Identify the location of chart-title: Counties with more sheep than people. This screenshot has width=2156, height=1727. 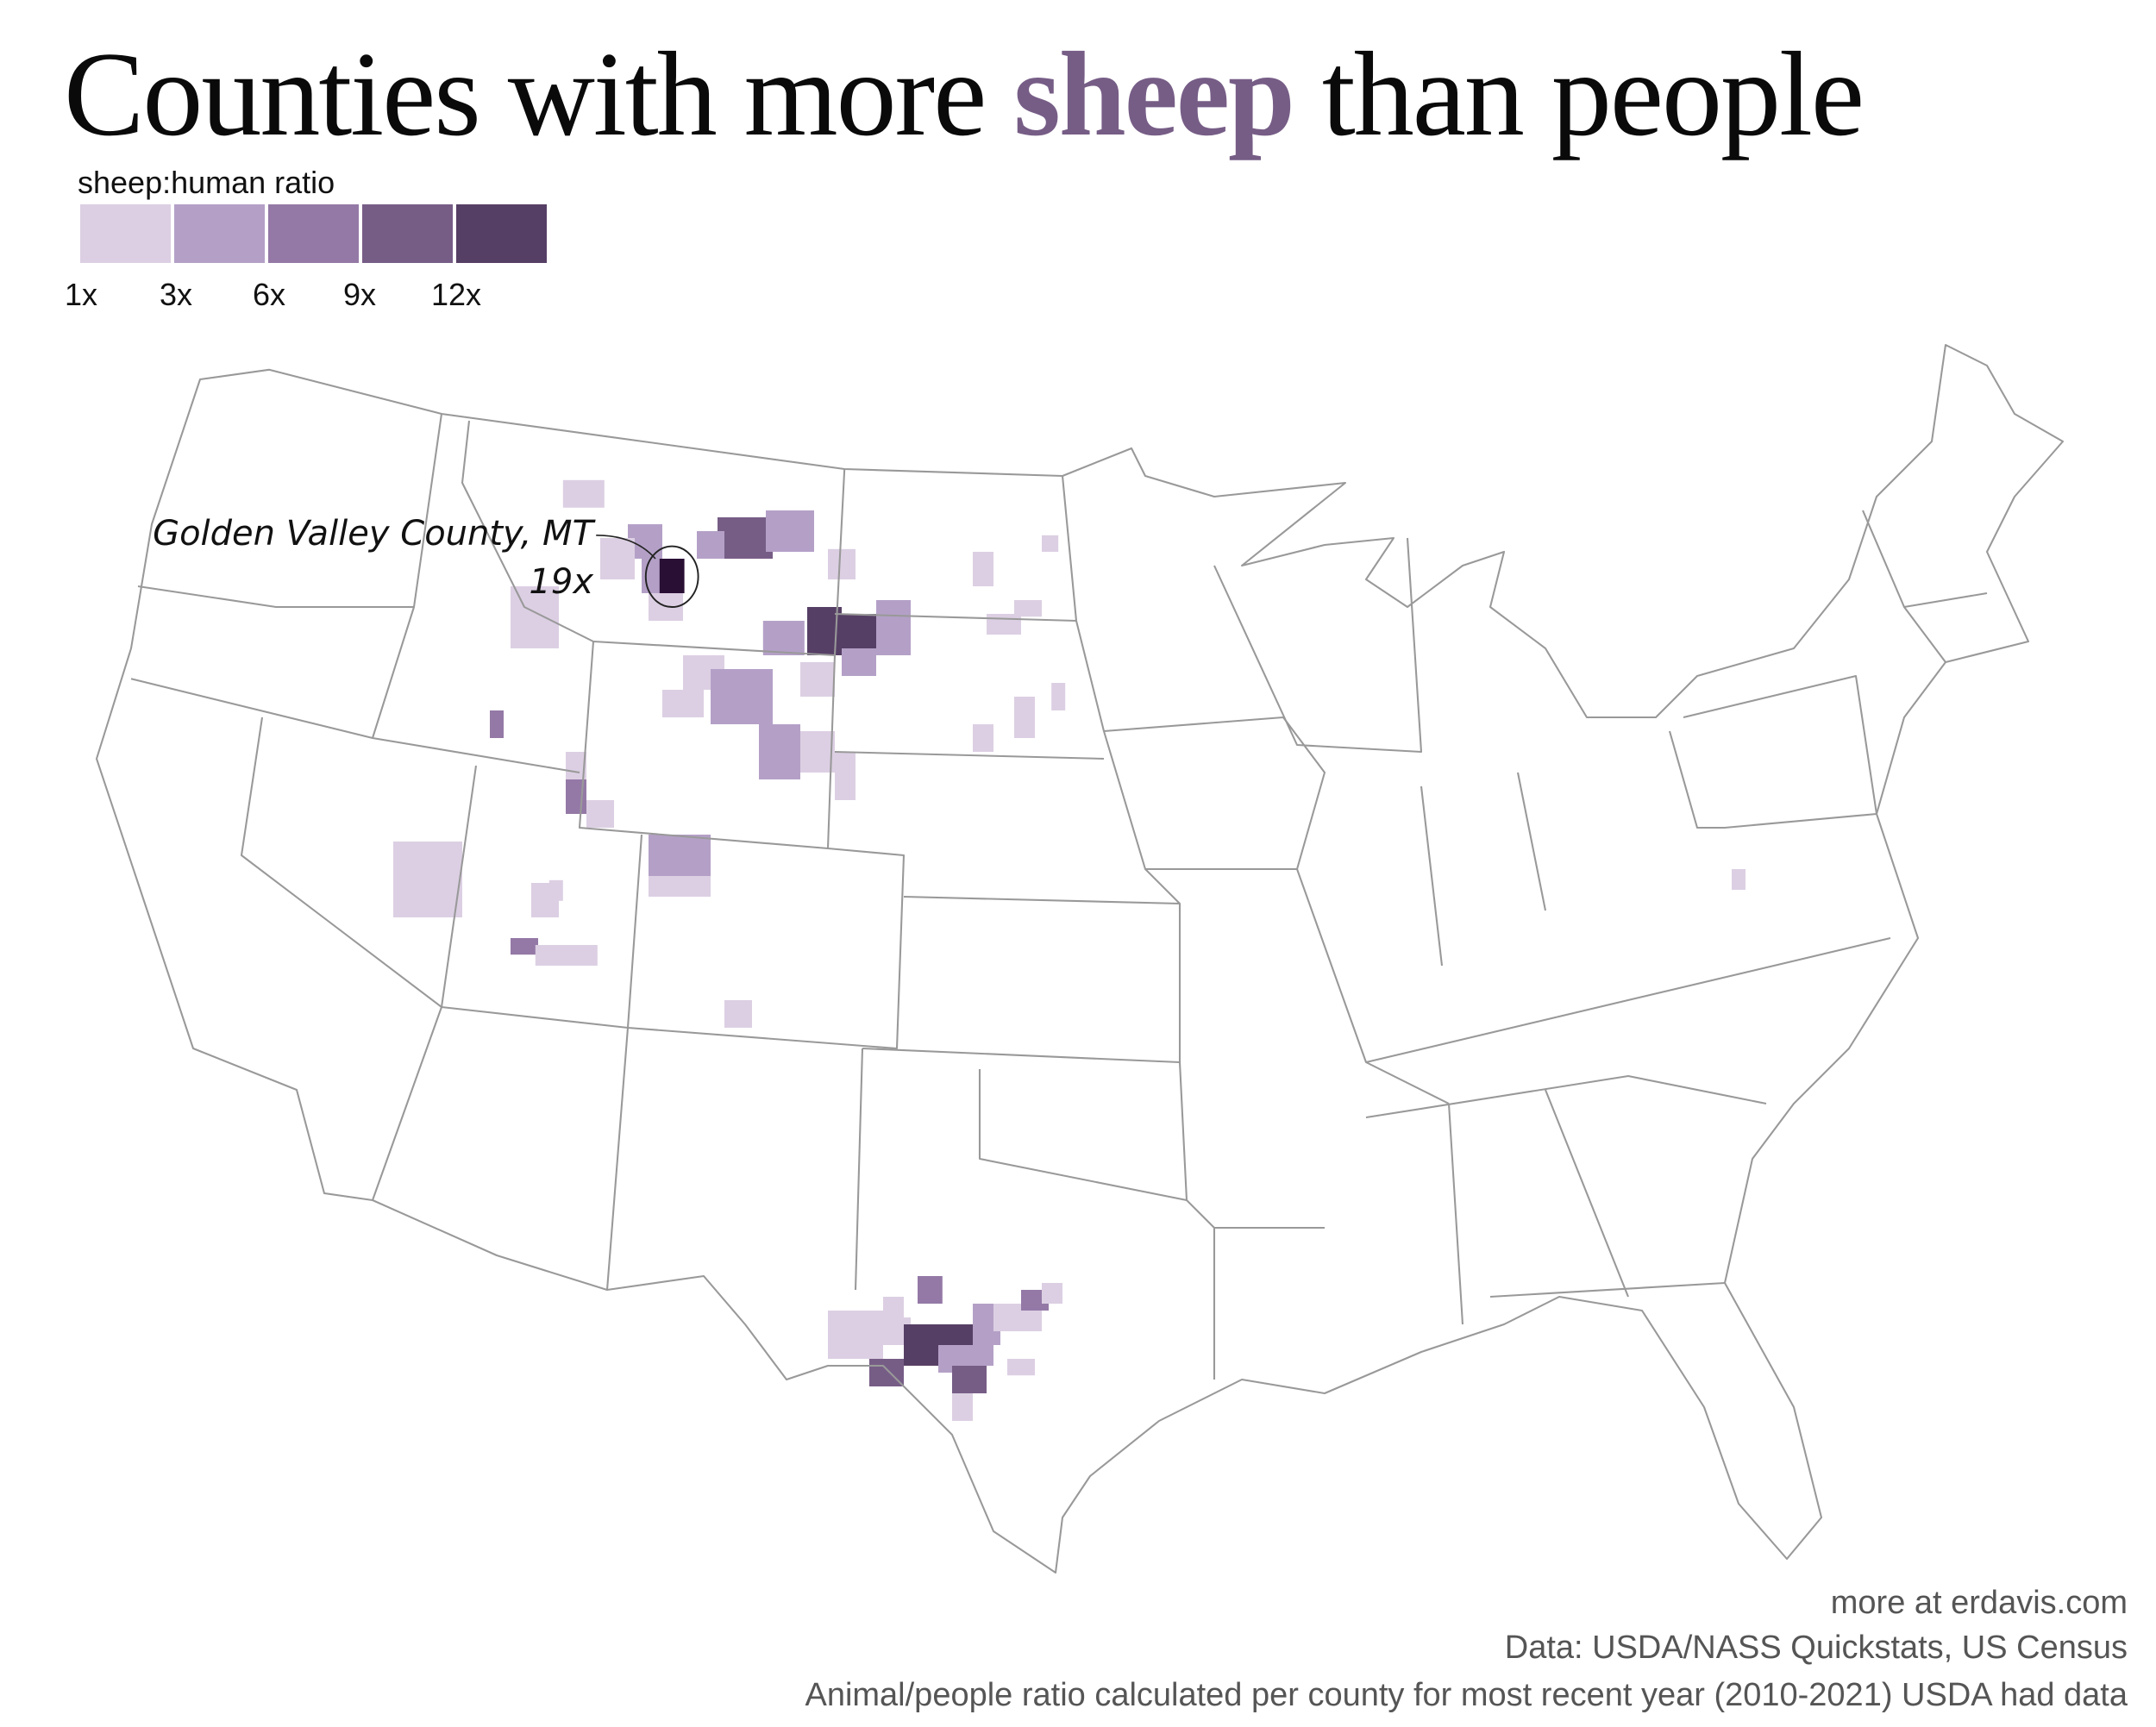
(964, 94).